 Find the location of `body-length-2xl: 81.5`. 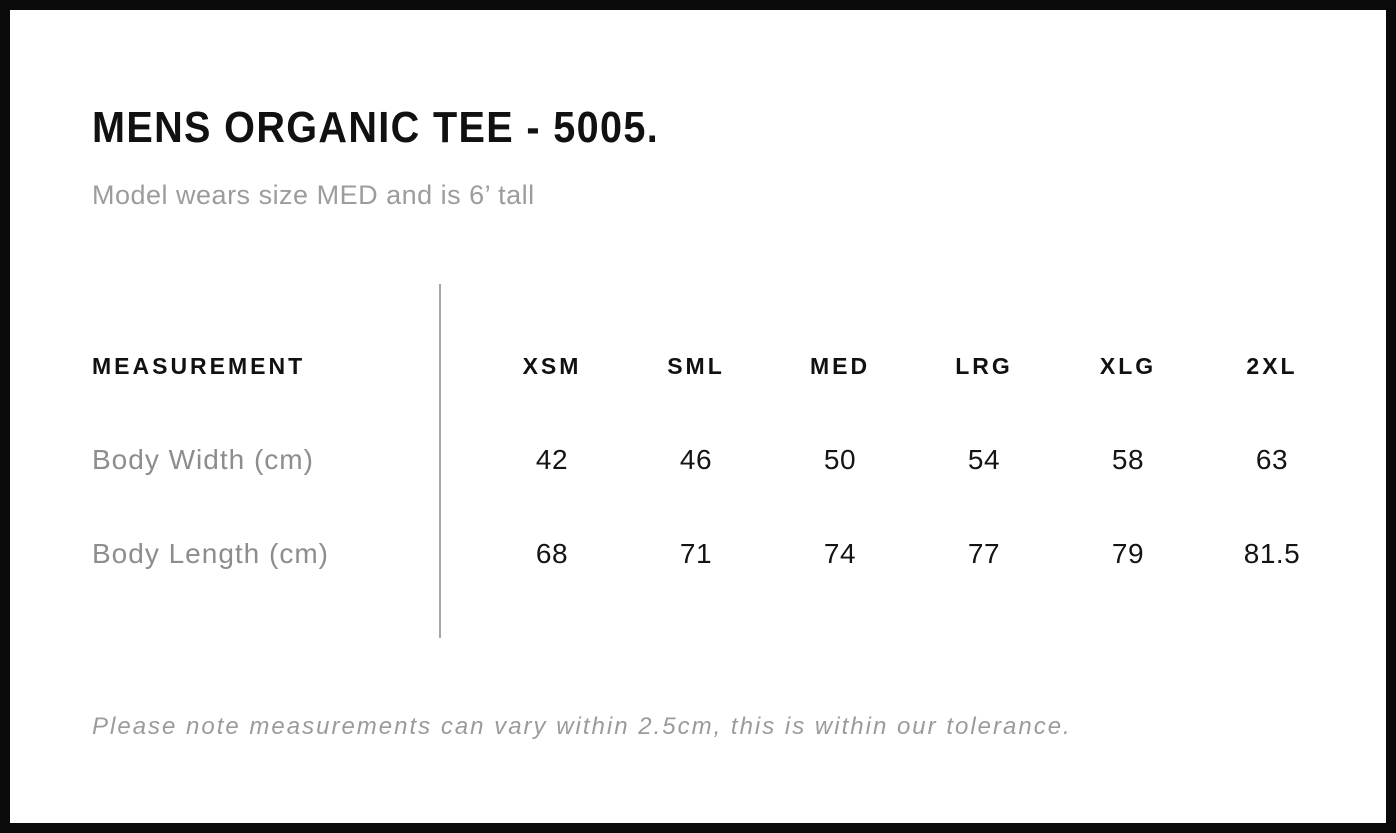

body-length-2xl: 81.5 is located at coordinates (1272, 553).